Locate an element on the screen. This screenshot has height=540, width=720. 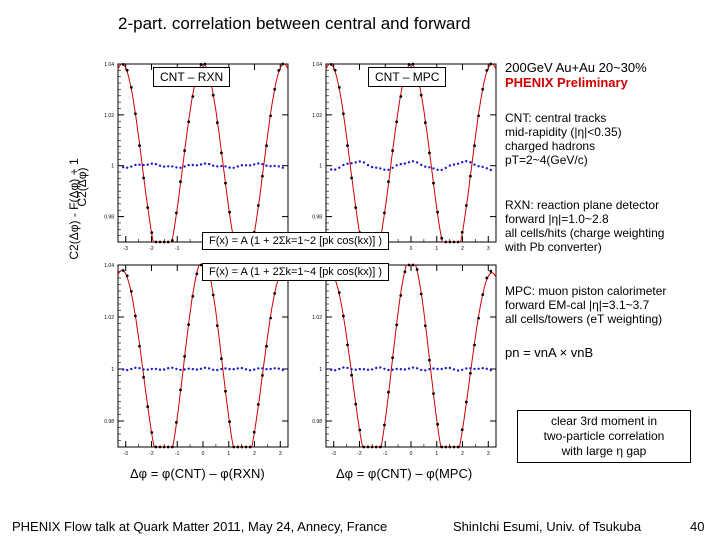
y-tick-label: 1.04 is located at coordinates (109, 266).